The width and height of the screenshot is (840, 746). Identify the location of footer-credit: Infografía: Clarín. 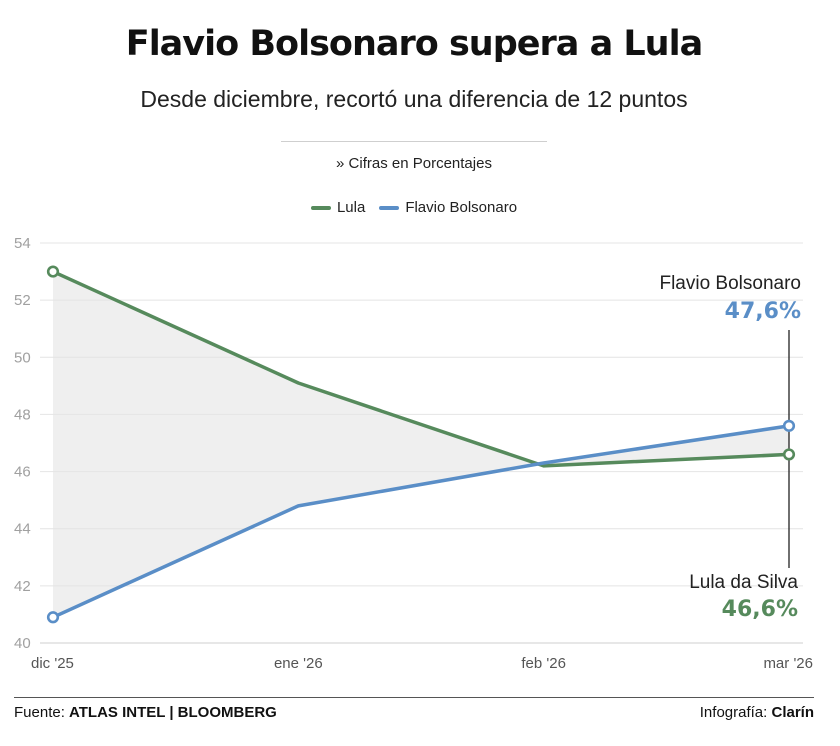
(757, 712).